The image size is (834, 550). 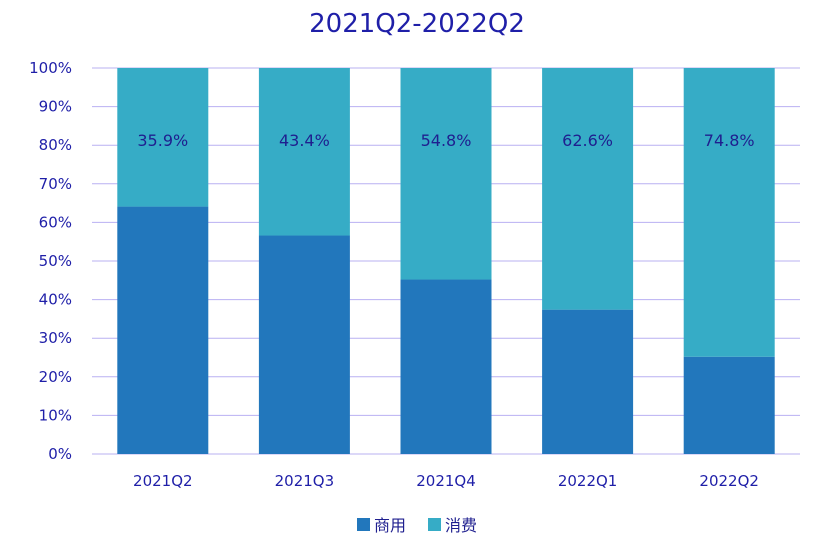 I want to click on y-tick-label: 20%, so click(x=55, y=377).